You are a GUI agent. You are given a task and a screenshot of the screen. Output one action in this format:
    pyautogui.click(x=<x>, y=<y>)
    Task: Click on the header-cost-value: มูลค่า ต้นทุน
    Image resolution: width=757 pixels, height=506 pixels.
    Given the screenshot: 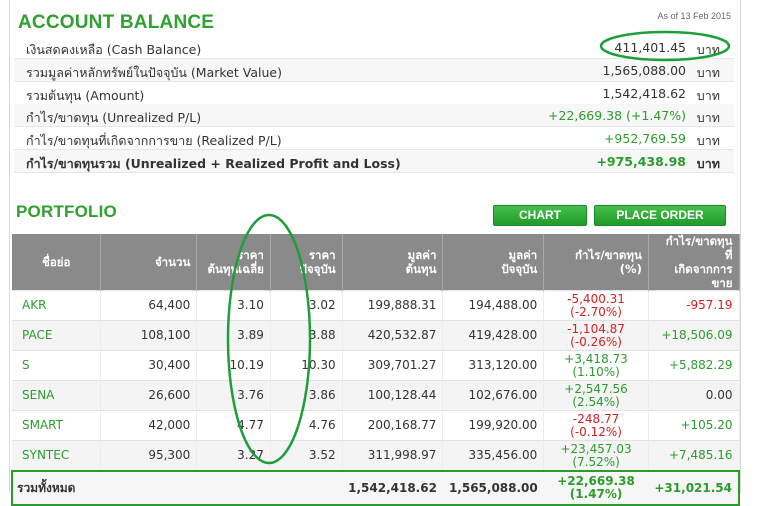 What is the action you would take?
    pyautogui.click(x=393, y=262)
    